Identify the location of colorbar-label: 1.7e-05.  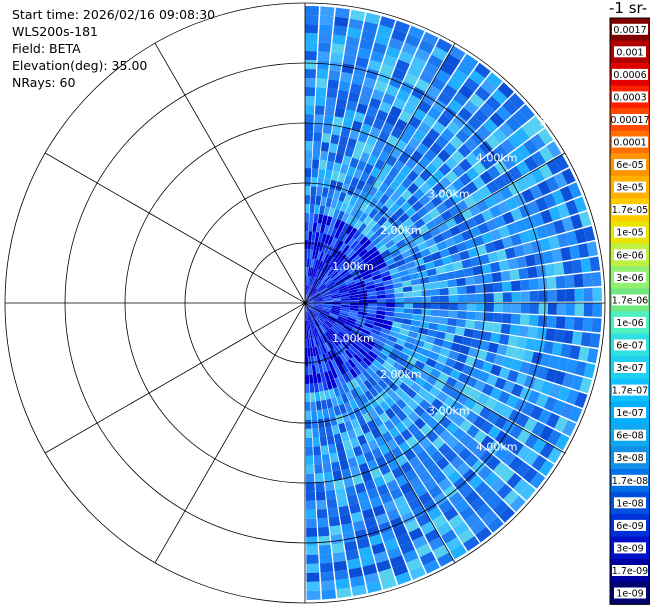
(630, 210).